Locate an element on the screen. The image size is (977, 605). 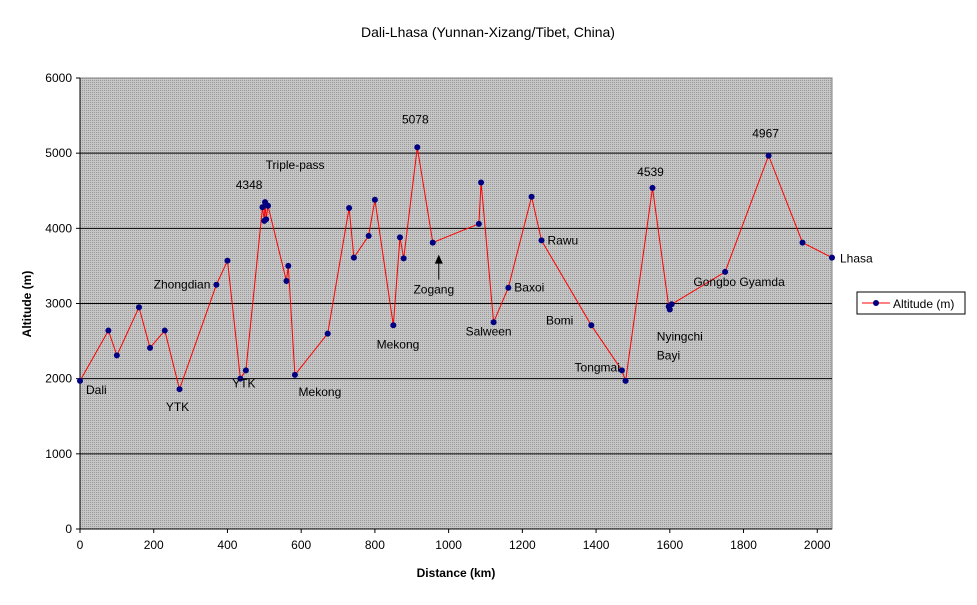
annotation-label: Tongmai is located at coordinates (597, 367).